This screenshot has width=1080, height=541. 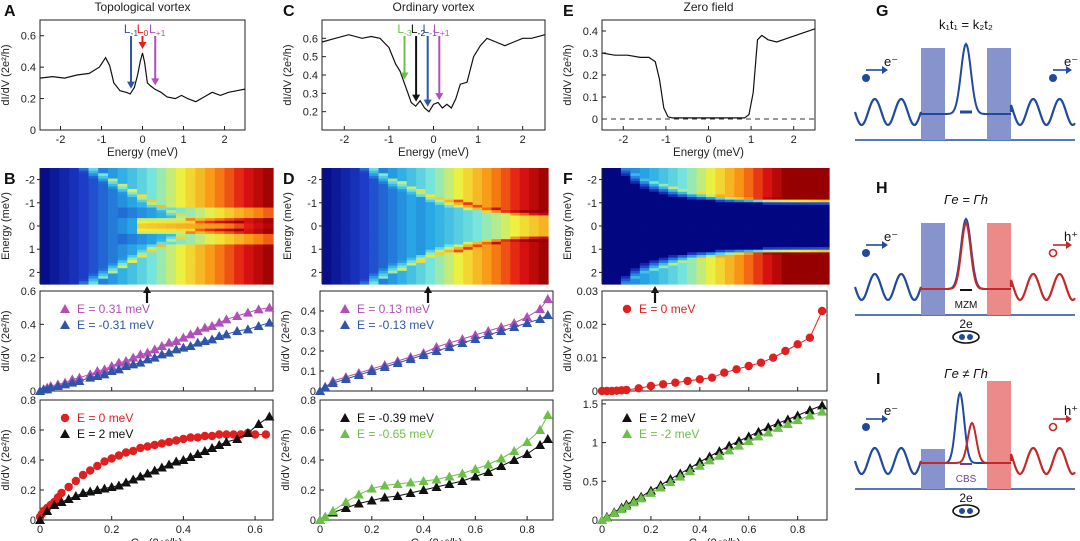 I want to click on y-axis-label: dI/dV (2e²/h), so click(x=286, y=459).